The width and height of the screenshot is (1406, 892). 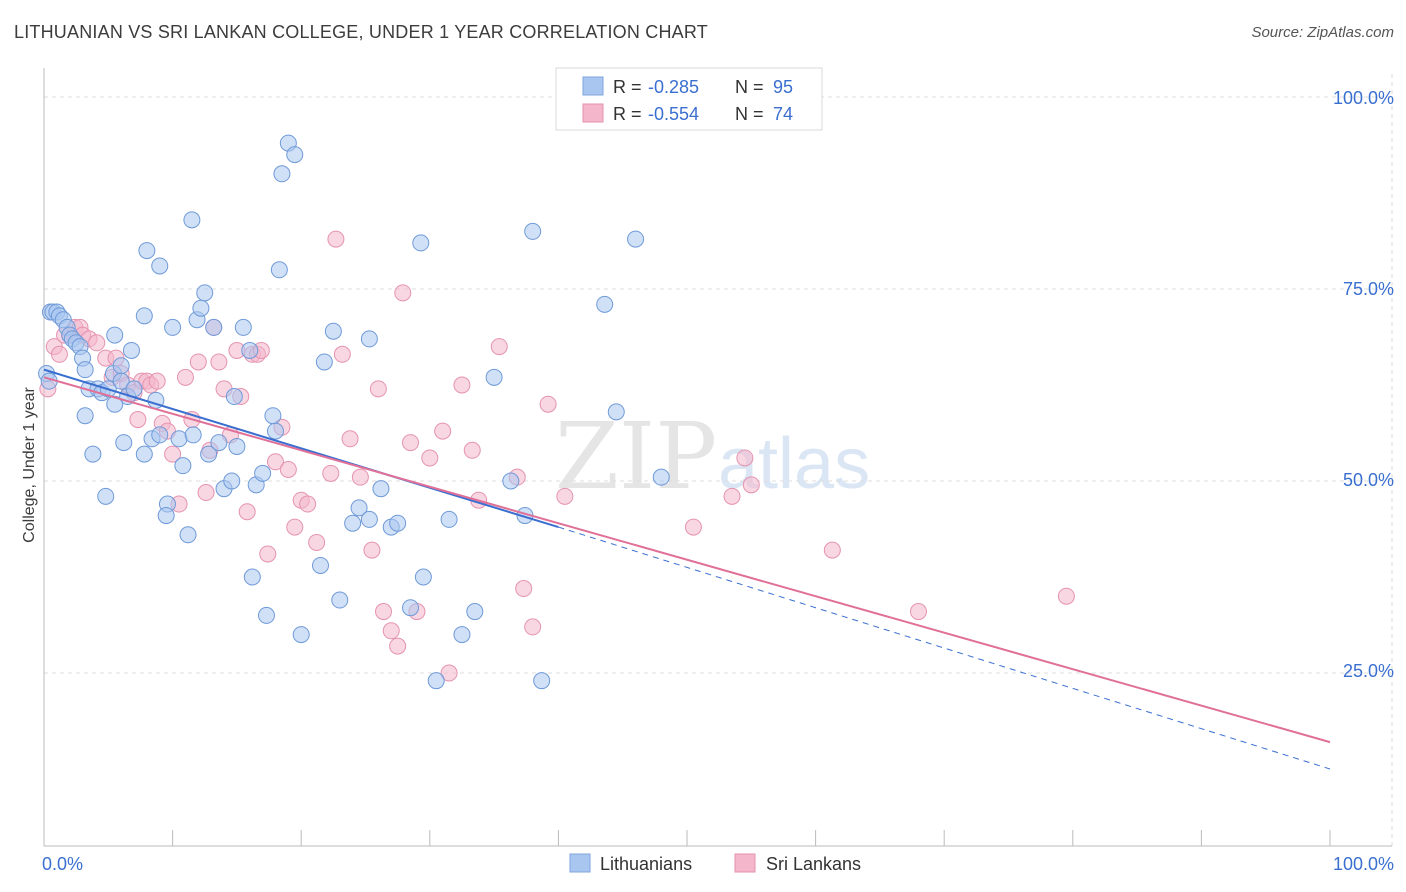 I want to click on stats-n-value-1: 95, so click(x=783, y=87).